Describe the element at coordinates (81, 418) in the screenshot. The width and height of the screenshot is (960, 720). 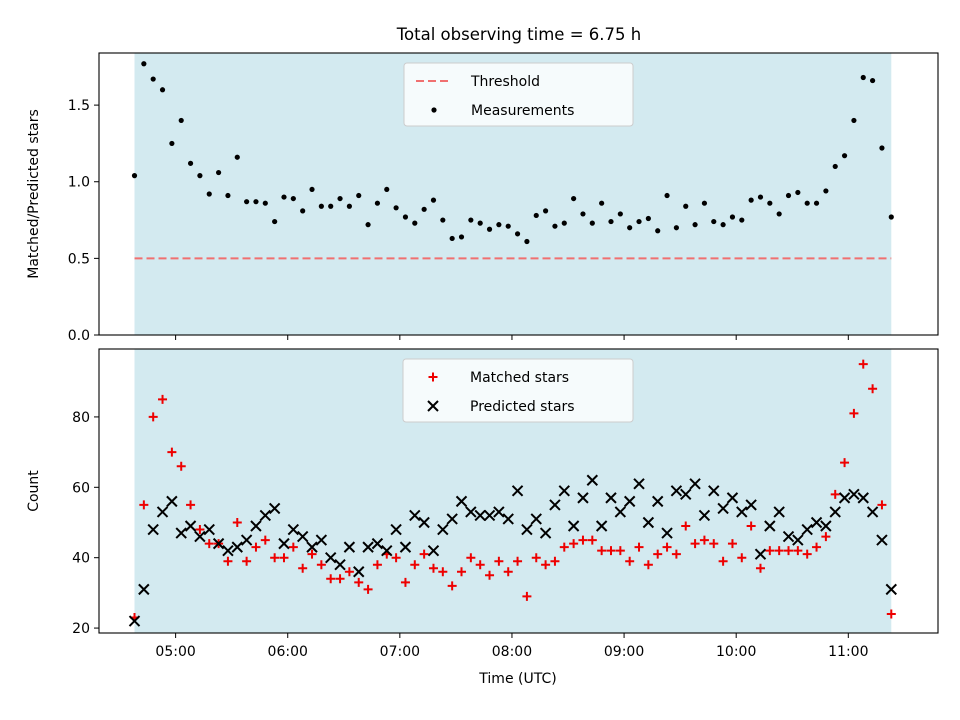
I see `y-tick-label: 80` at that location.